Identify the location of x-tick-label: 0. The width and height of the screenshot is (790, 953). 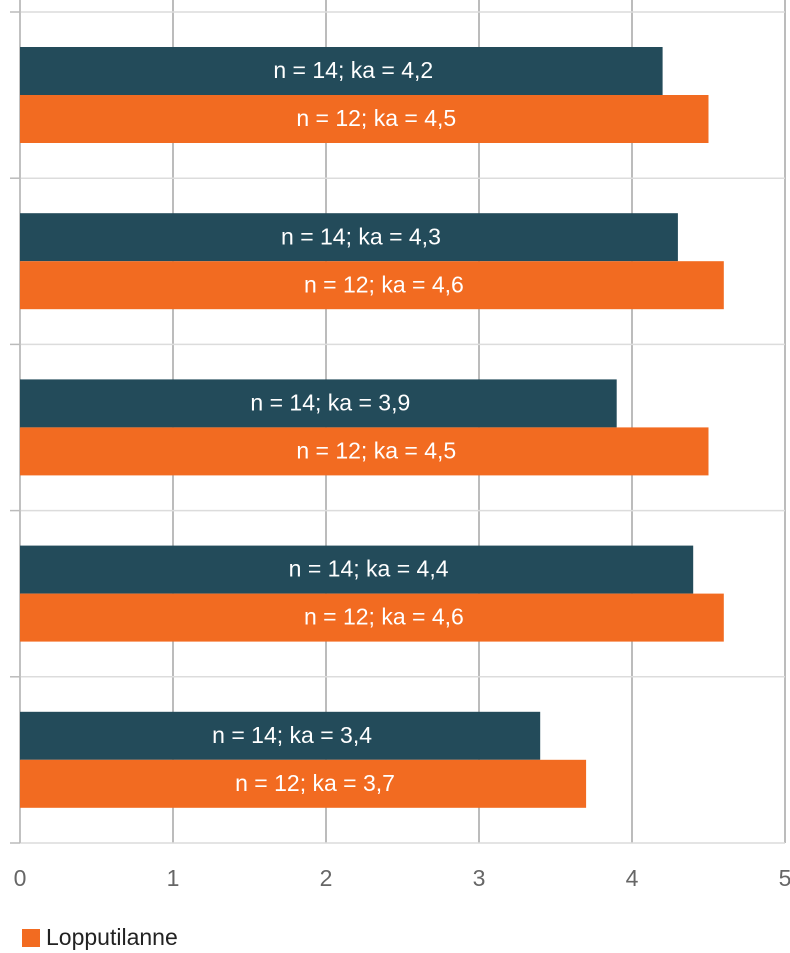
(20, 878).